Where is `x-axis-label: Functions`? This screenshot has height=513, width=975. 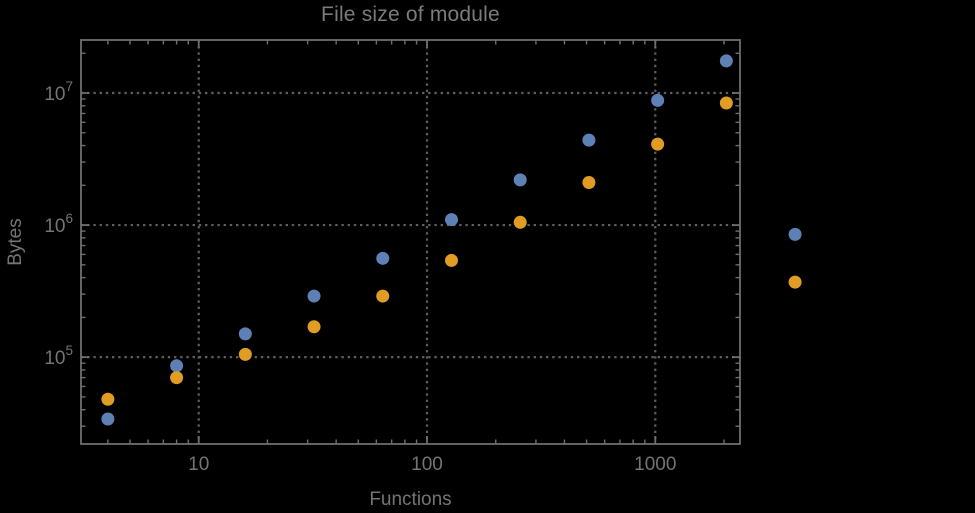
x-axis-label: Functions is located at coordinates (410, 499).